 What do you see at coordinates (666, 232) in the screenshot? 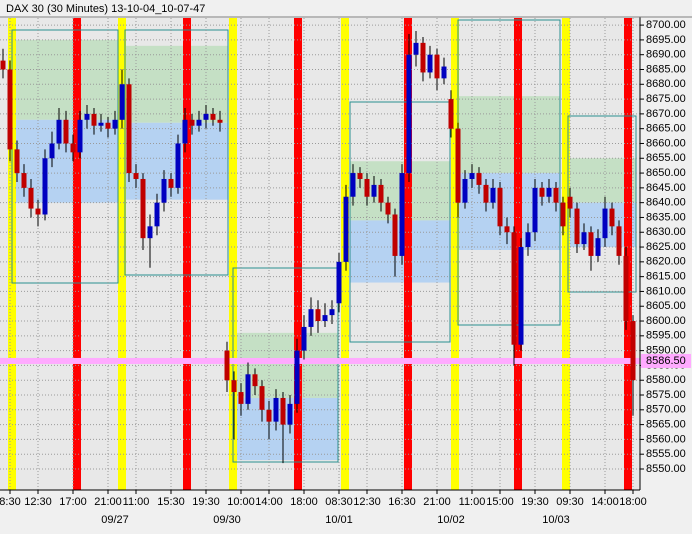
I see `y-tick-label: 8630.00` at bounding box center [666, 232].